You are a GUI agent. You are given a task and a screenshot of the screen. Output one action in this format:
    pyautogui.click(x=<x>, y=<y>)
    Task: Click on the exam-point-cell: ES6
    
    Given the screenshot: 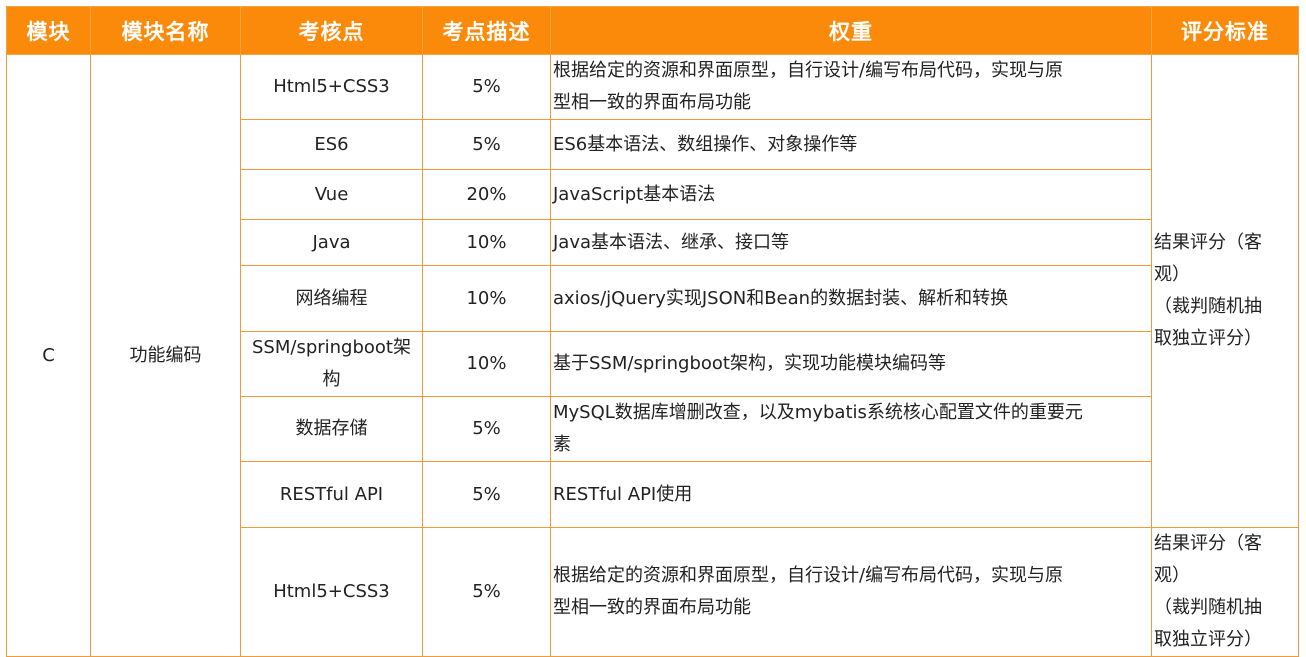 What is the action you would take?
    pyautogui.click(x=331, y=144)
    